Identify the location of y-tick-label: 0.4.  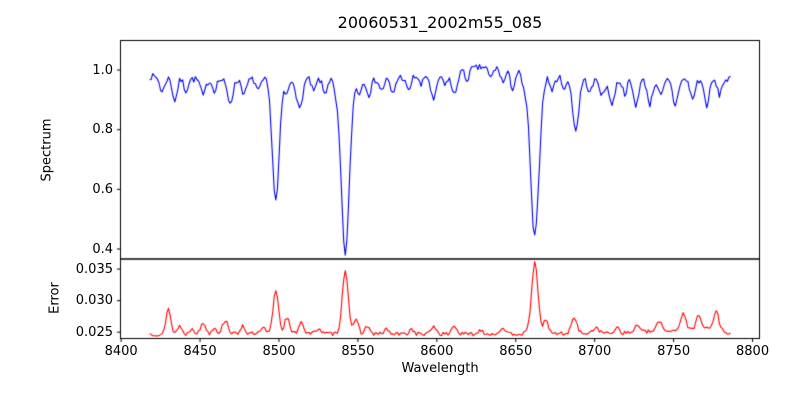
(102, 249).